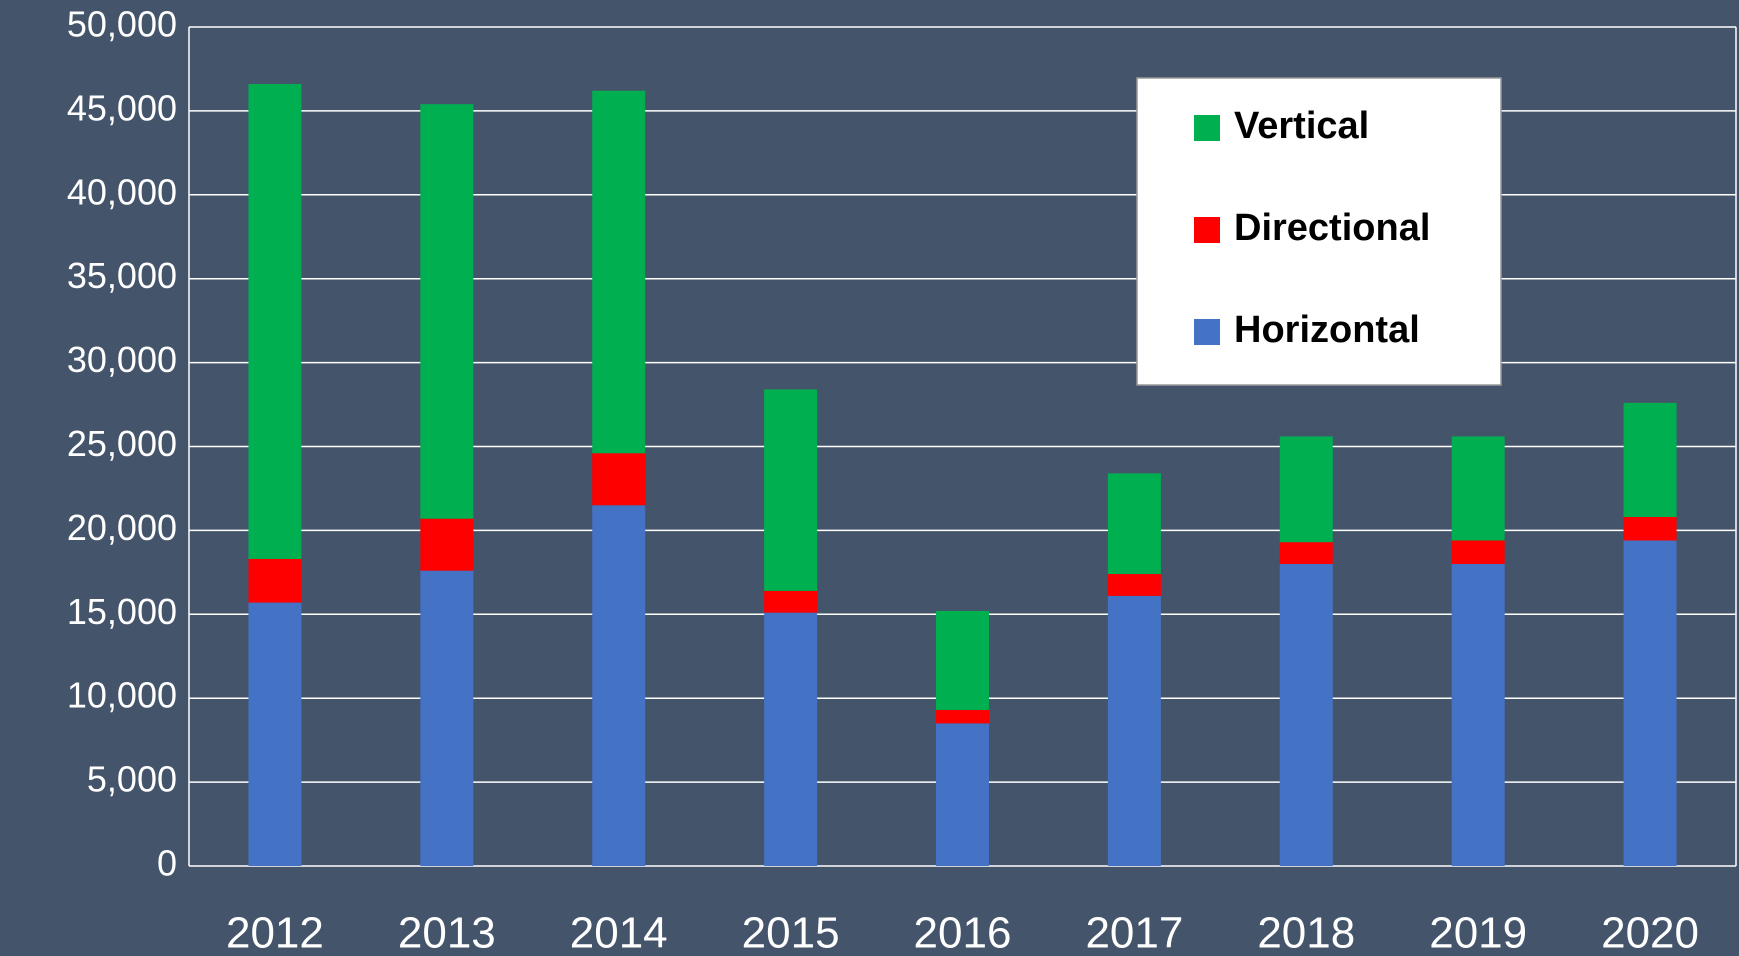 This screenshot has width=1739, height=956. I want to click on y-tick-label: 50,000, so click(122, 24).